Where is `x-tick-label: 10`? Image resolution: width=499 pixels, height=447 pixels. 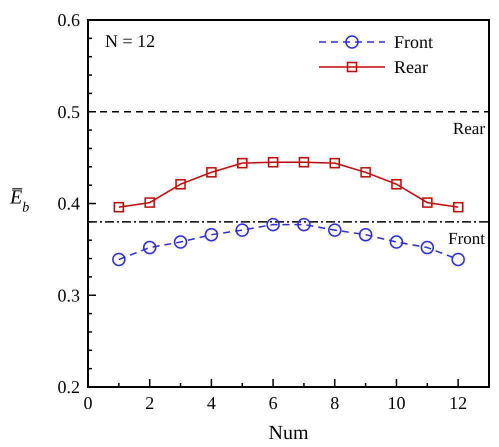
x-tick-label: 10 is located at coordinates (396, 403).